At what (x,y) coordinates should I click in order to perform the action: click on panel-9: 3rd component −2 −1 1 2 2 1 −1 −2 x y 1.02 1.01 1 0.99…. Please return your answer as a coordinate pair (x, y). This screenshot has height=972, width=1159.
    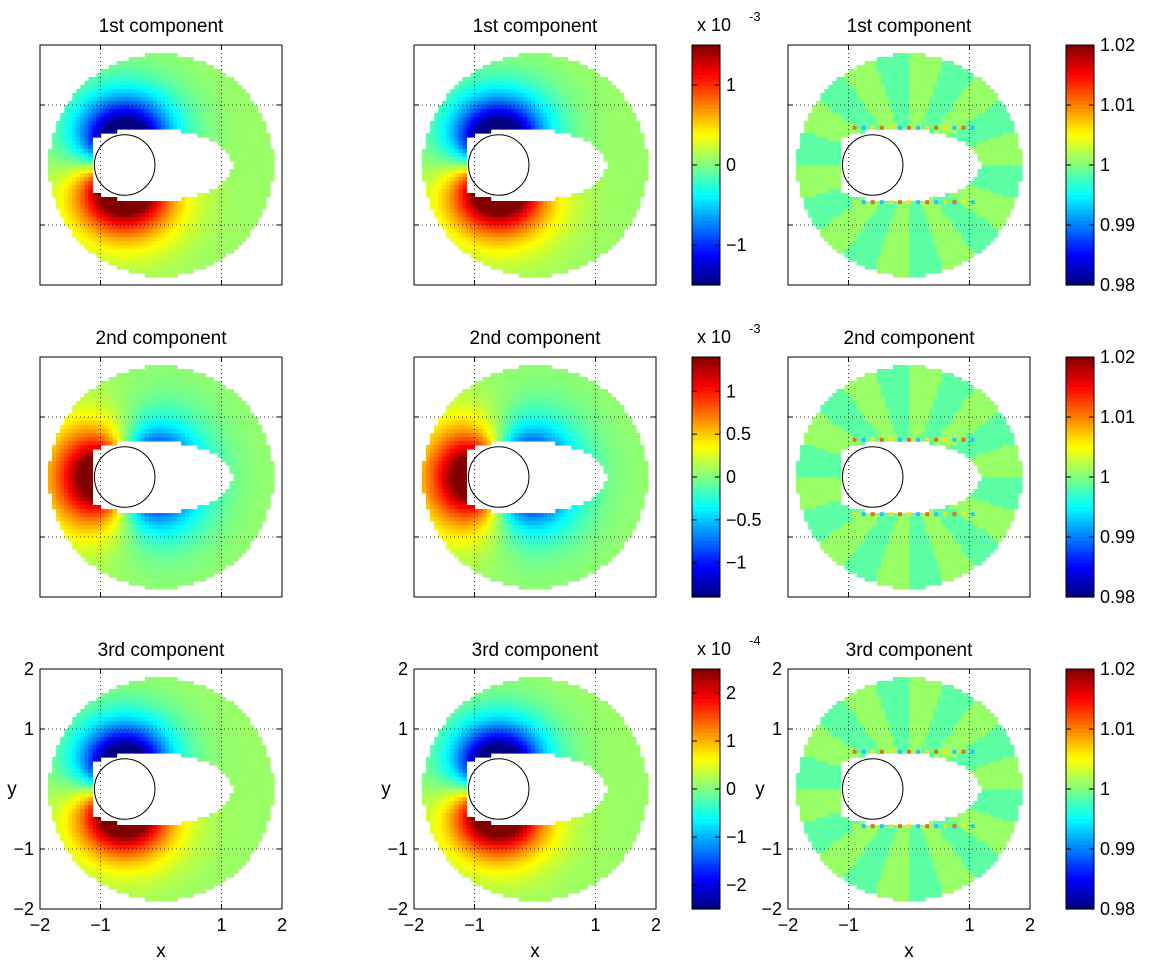
    Looking at the image, I should click on (945, 801).